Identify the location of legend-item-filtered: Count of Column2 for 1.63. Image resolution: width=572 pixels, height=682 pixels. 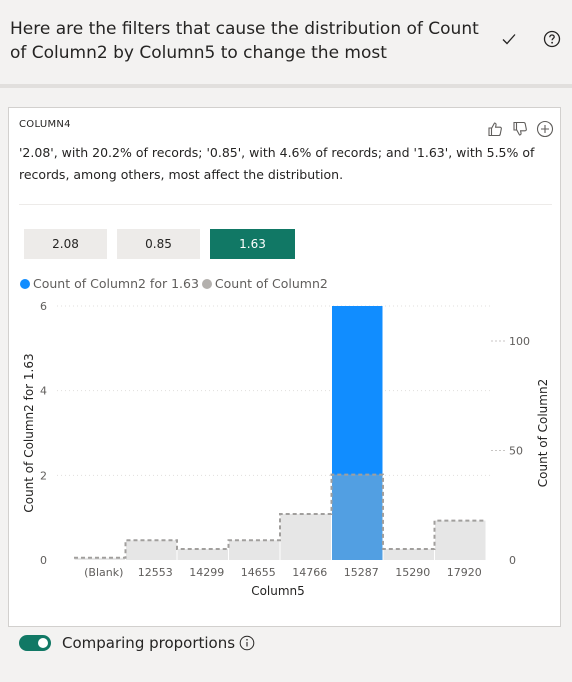
(109, 283).